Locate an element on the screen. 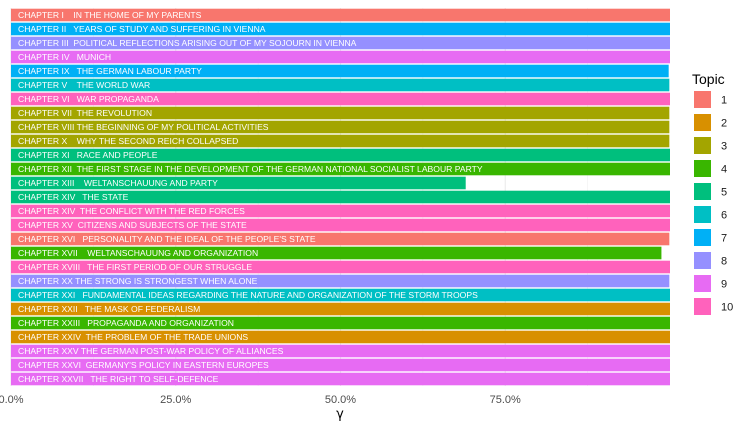  legend-label: 7 is located at coordinates (724, 239).